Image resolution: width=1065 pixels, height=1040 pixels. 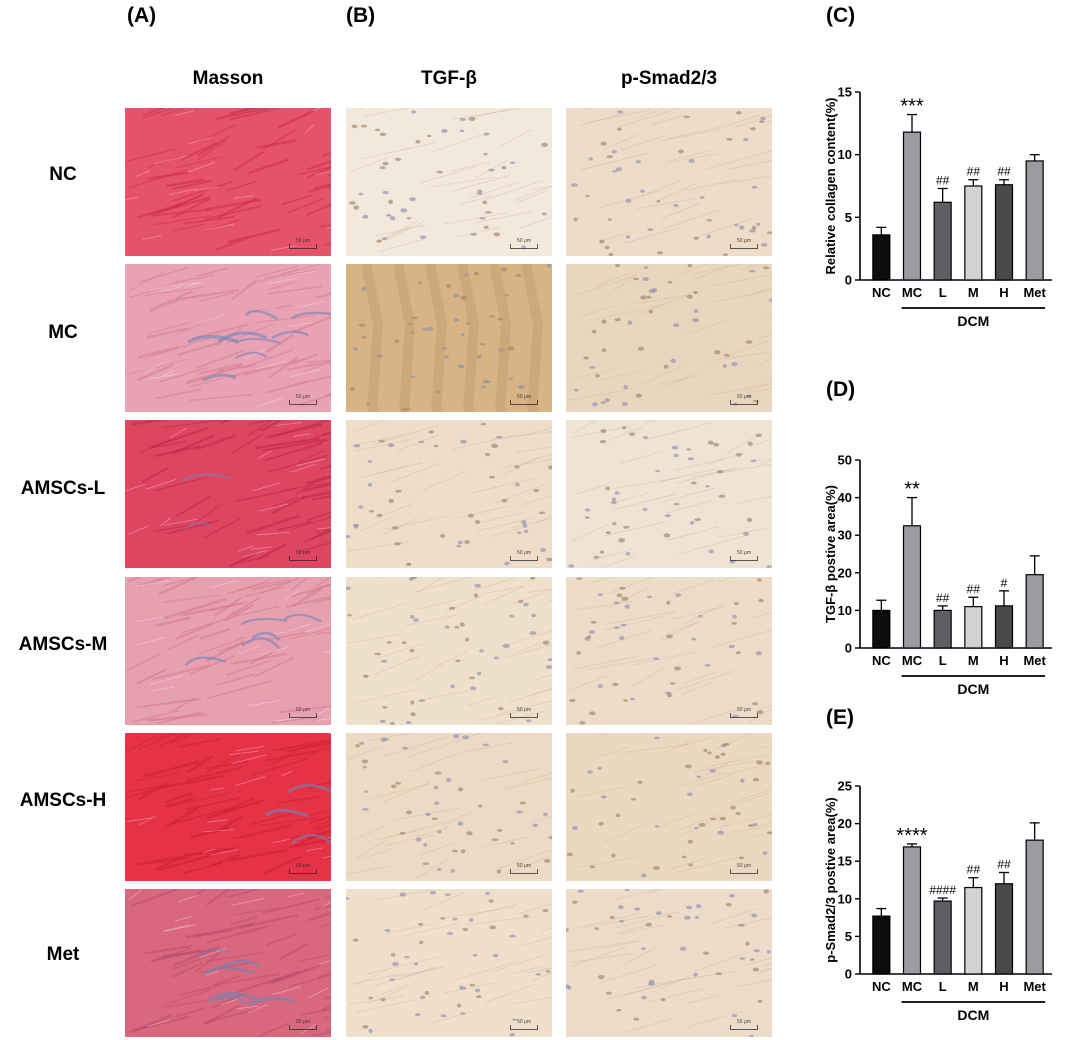 I want to click on micrograph-smad-amscs-l: 50 μm, so click(x=669, y=494).